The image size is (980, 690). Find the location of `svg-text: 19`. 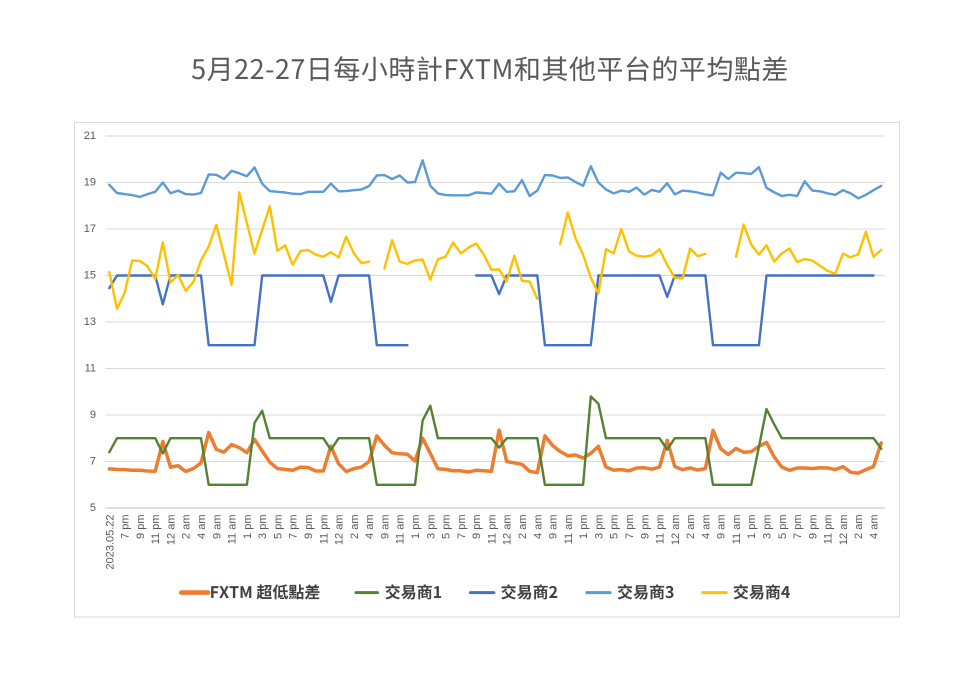

svg-text: 19 is located at coordinates (90, 183).